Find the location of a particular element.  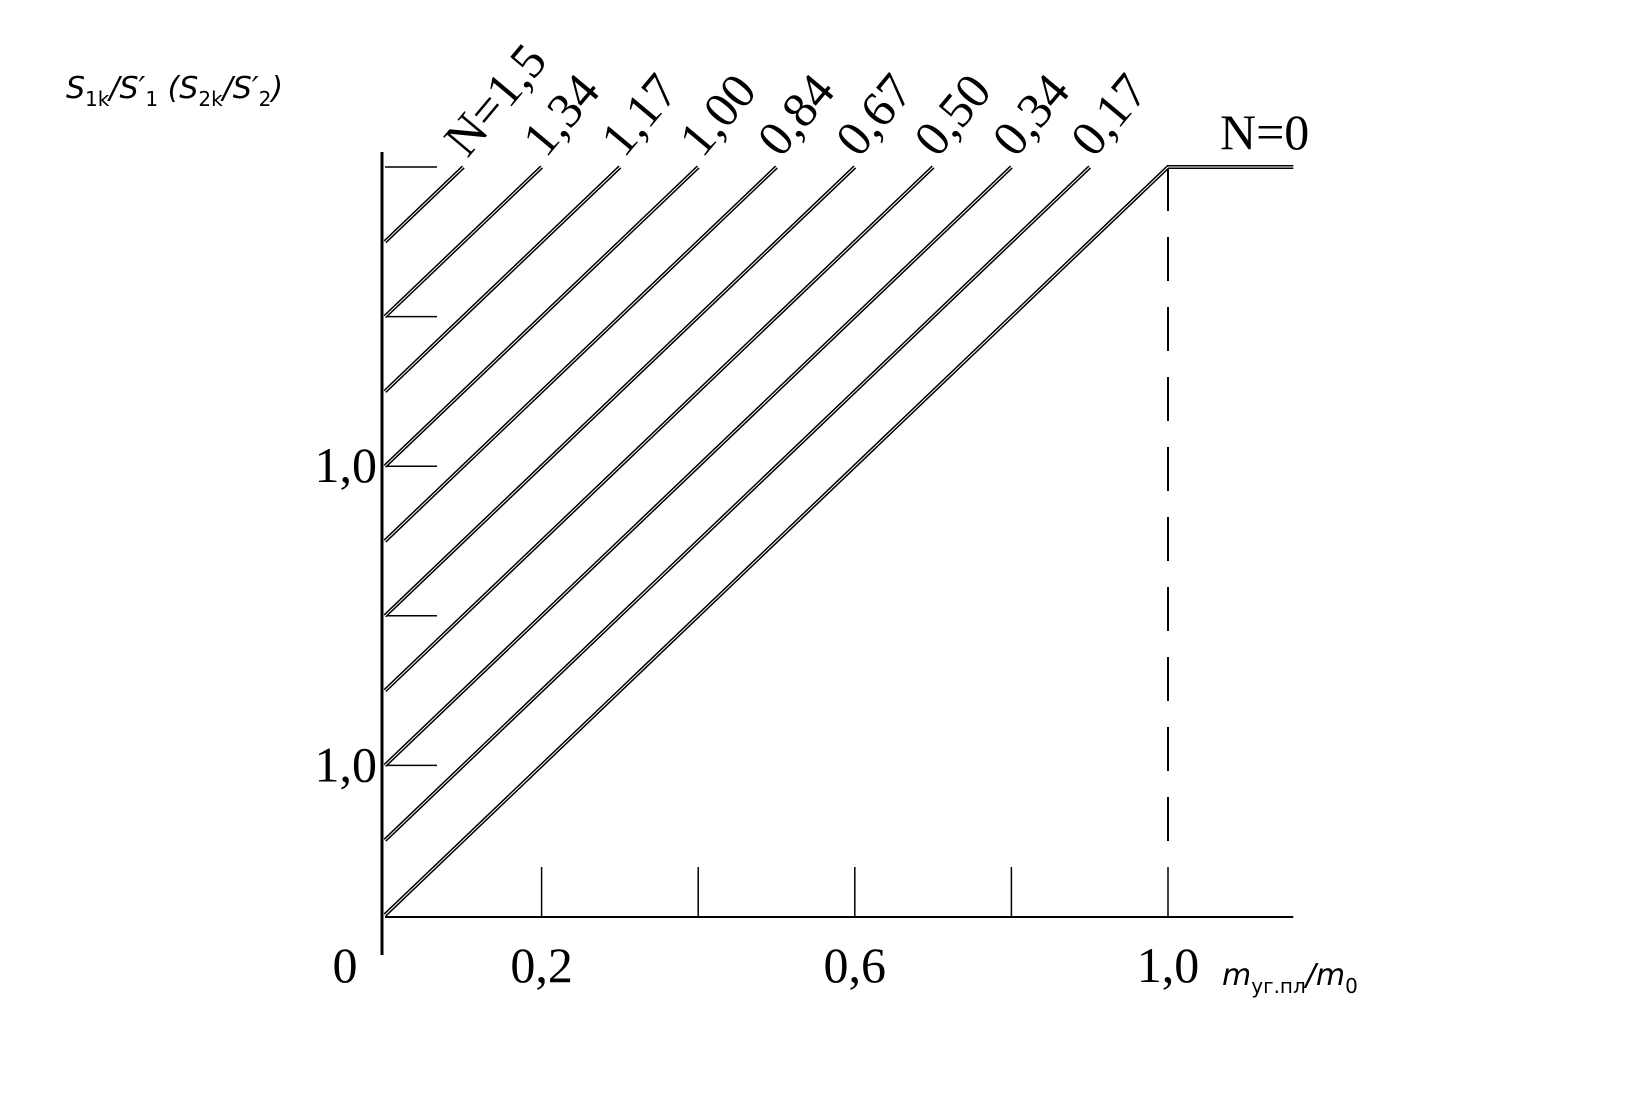

series-label: N=0 is located at coordinates (1264, 132).